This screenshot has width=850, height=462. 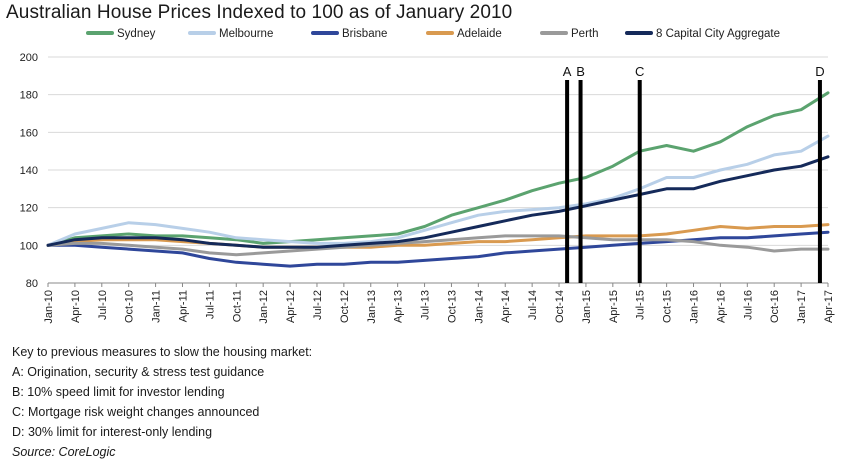 I want to click on y-tick-label: 160, so click(x=29, y=133).